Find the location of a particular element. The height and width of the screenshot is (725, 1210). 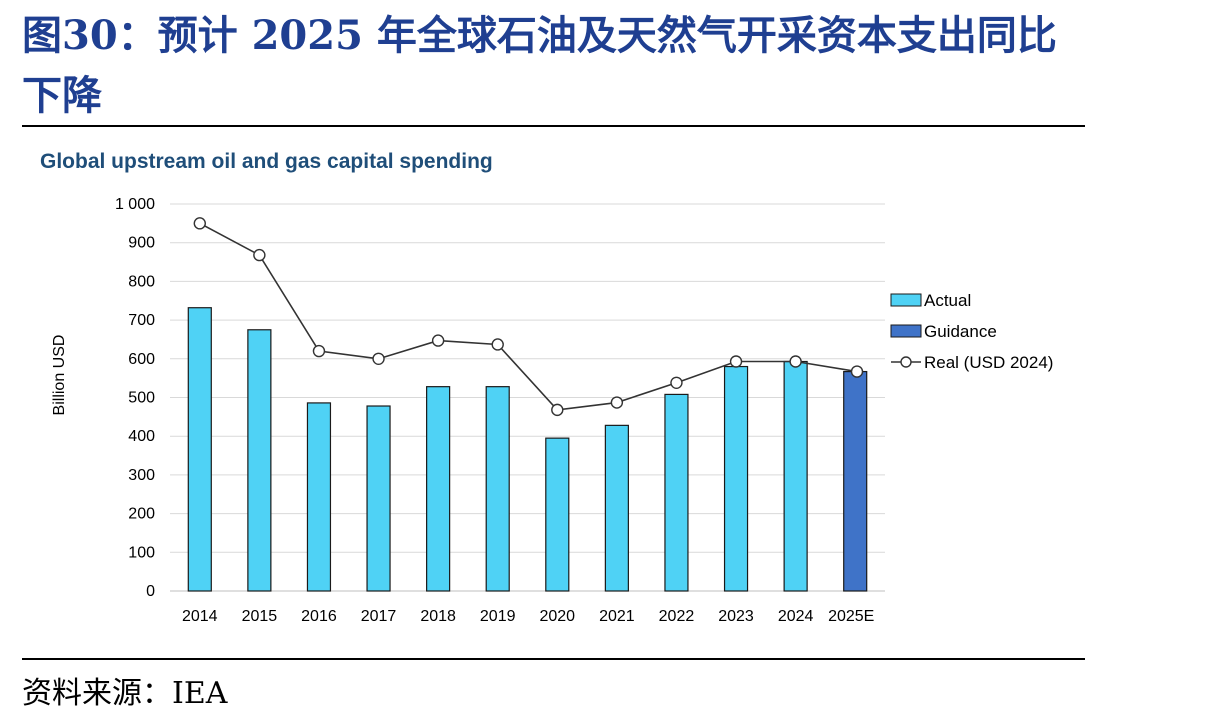

legend-item-real-usd-2024-: Real (USD 2024) is located at coordinates (972, 362).